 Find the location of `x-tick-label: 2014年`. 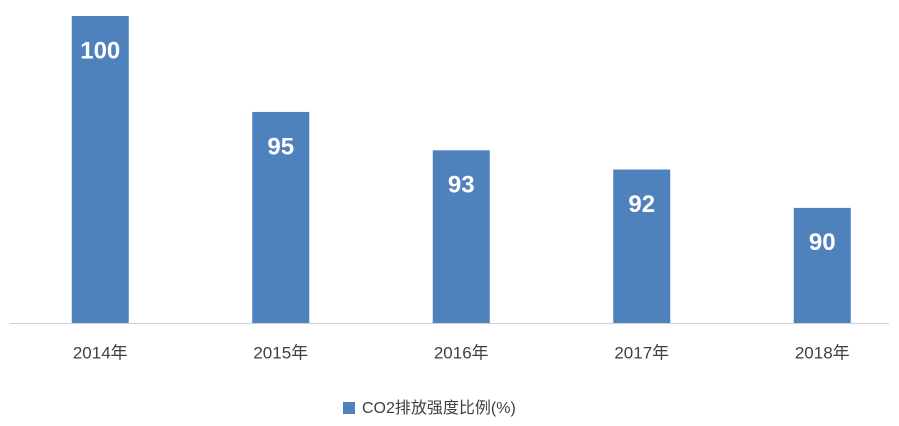

x-tick-label: 2014年 is located at coordinates (100, 352).